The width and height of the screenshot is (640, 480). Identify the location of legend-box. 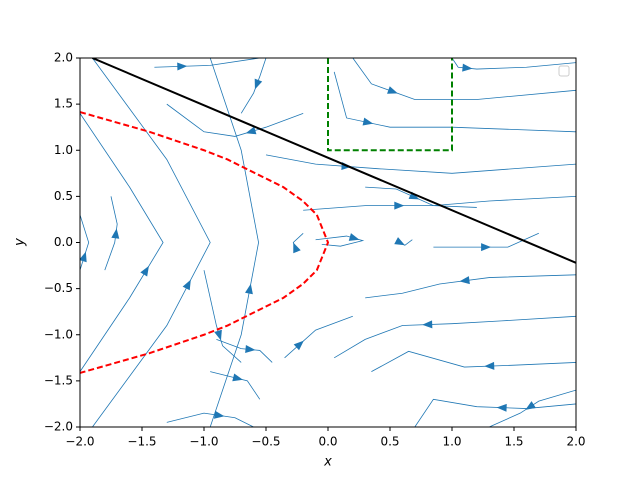
(564, 71).